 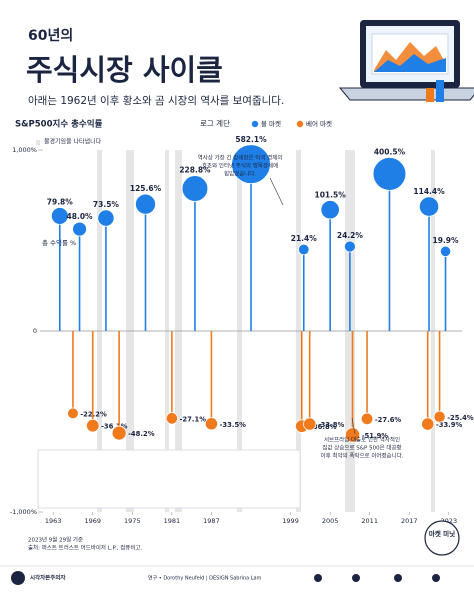 What do you see at coordinates (92, 521) in the screenshot?
I see `x-tick-label: 1969` at bounding box center [92, 521].